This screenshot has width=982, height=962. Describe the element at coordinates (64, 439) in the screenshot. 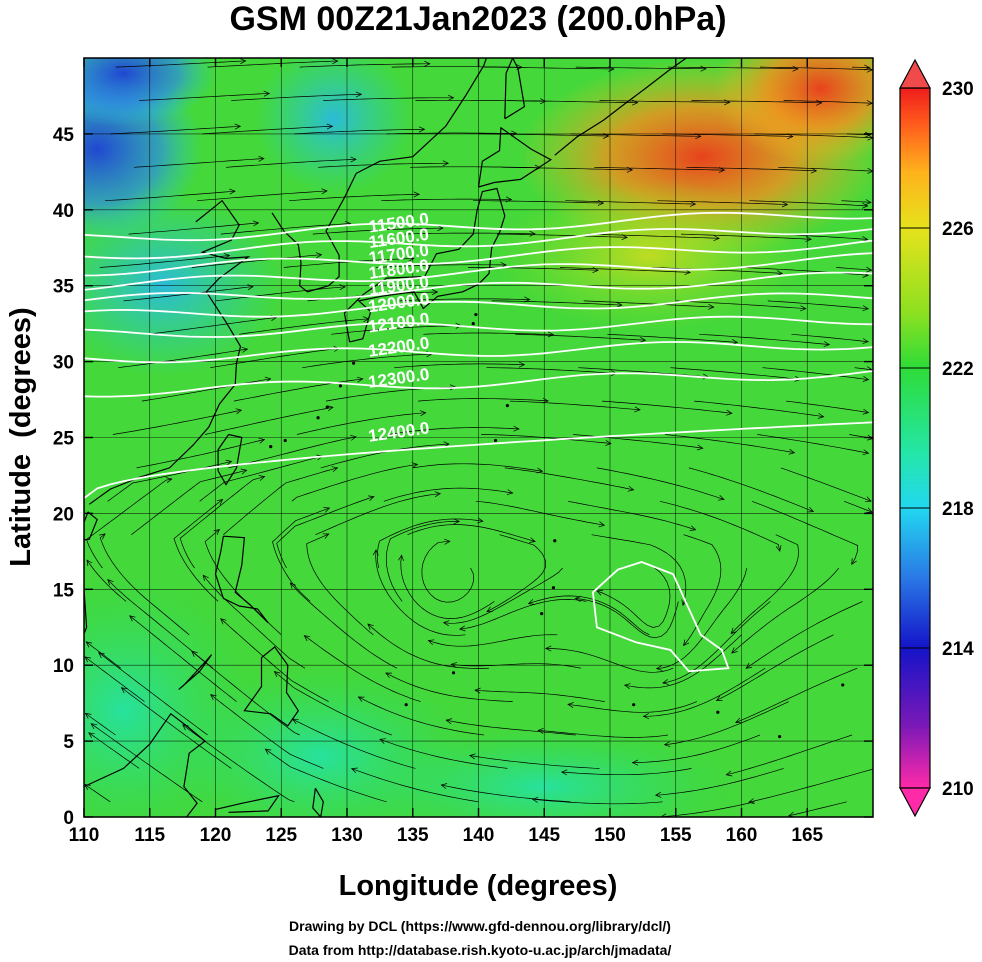

I see `y-tick-label: 25` at that location.